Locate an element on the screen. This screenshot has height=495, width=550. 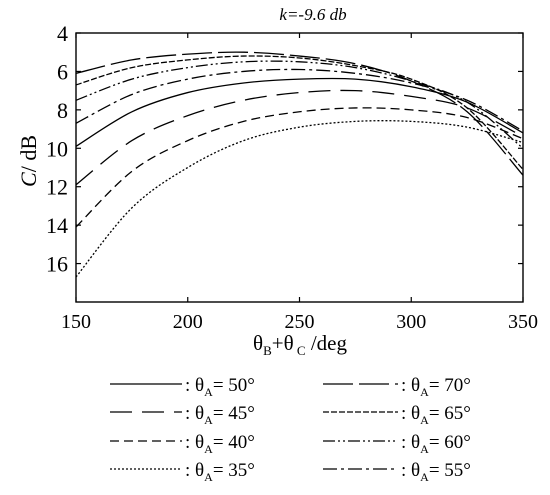
y-tick-label: 4 is located at coordinates (62, 33).